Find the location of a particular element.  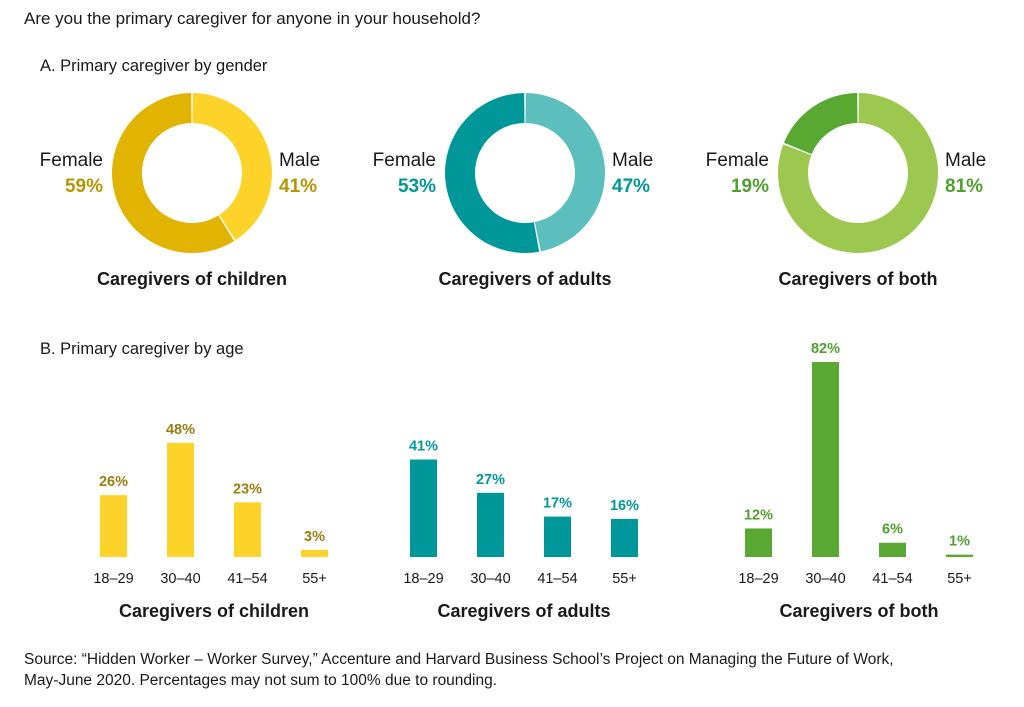

bar-chart-title: Caregivers of children is located at coordinates (214, 611).